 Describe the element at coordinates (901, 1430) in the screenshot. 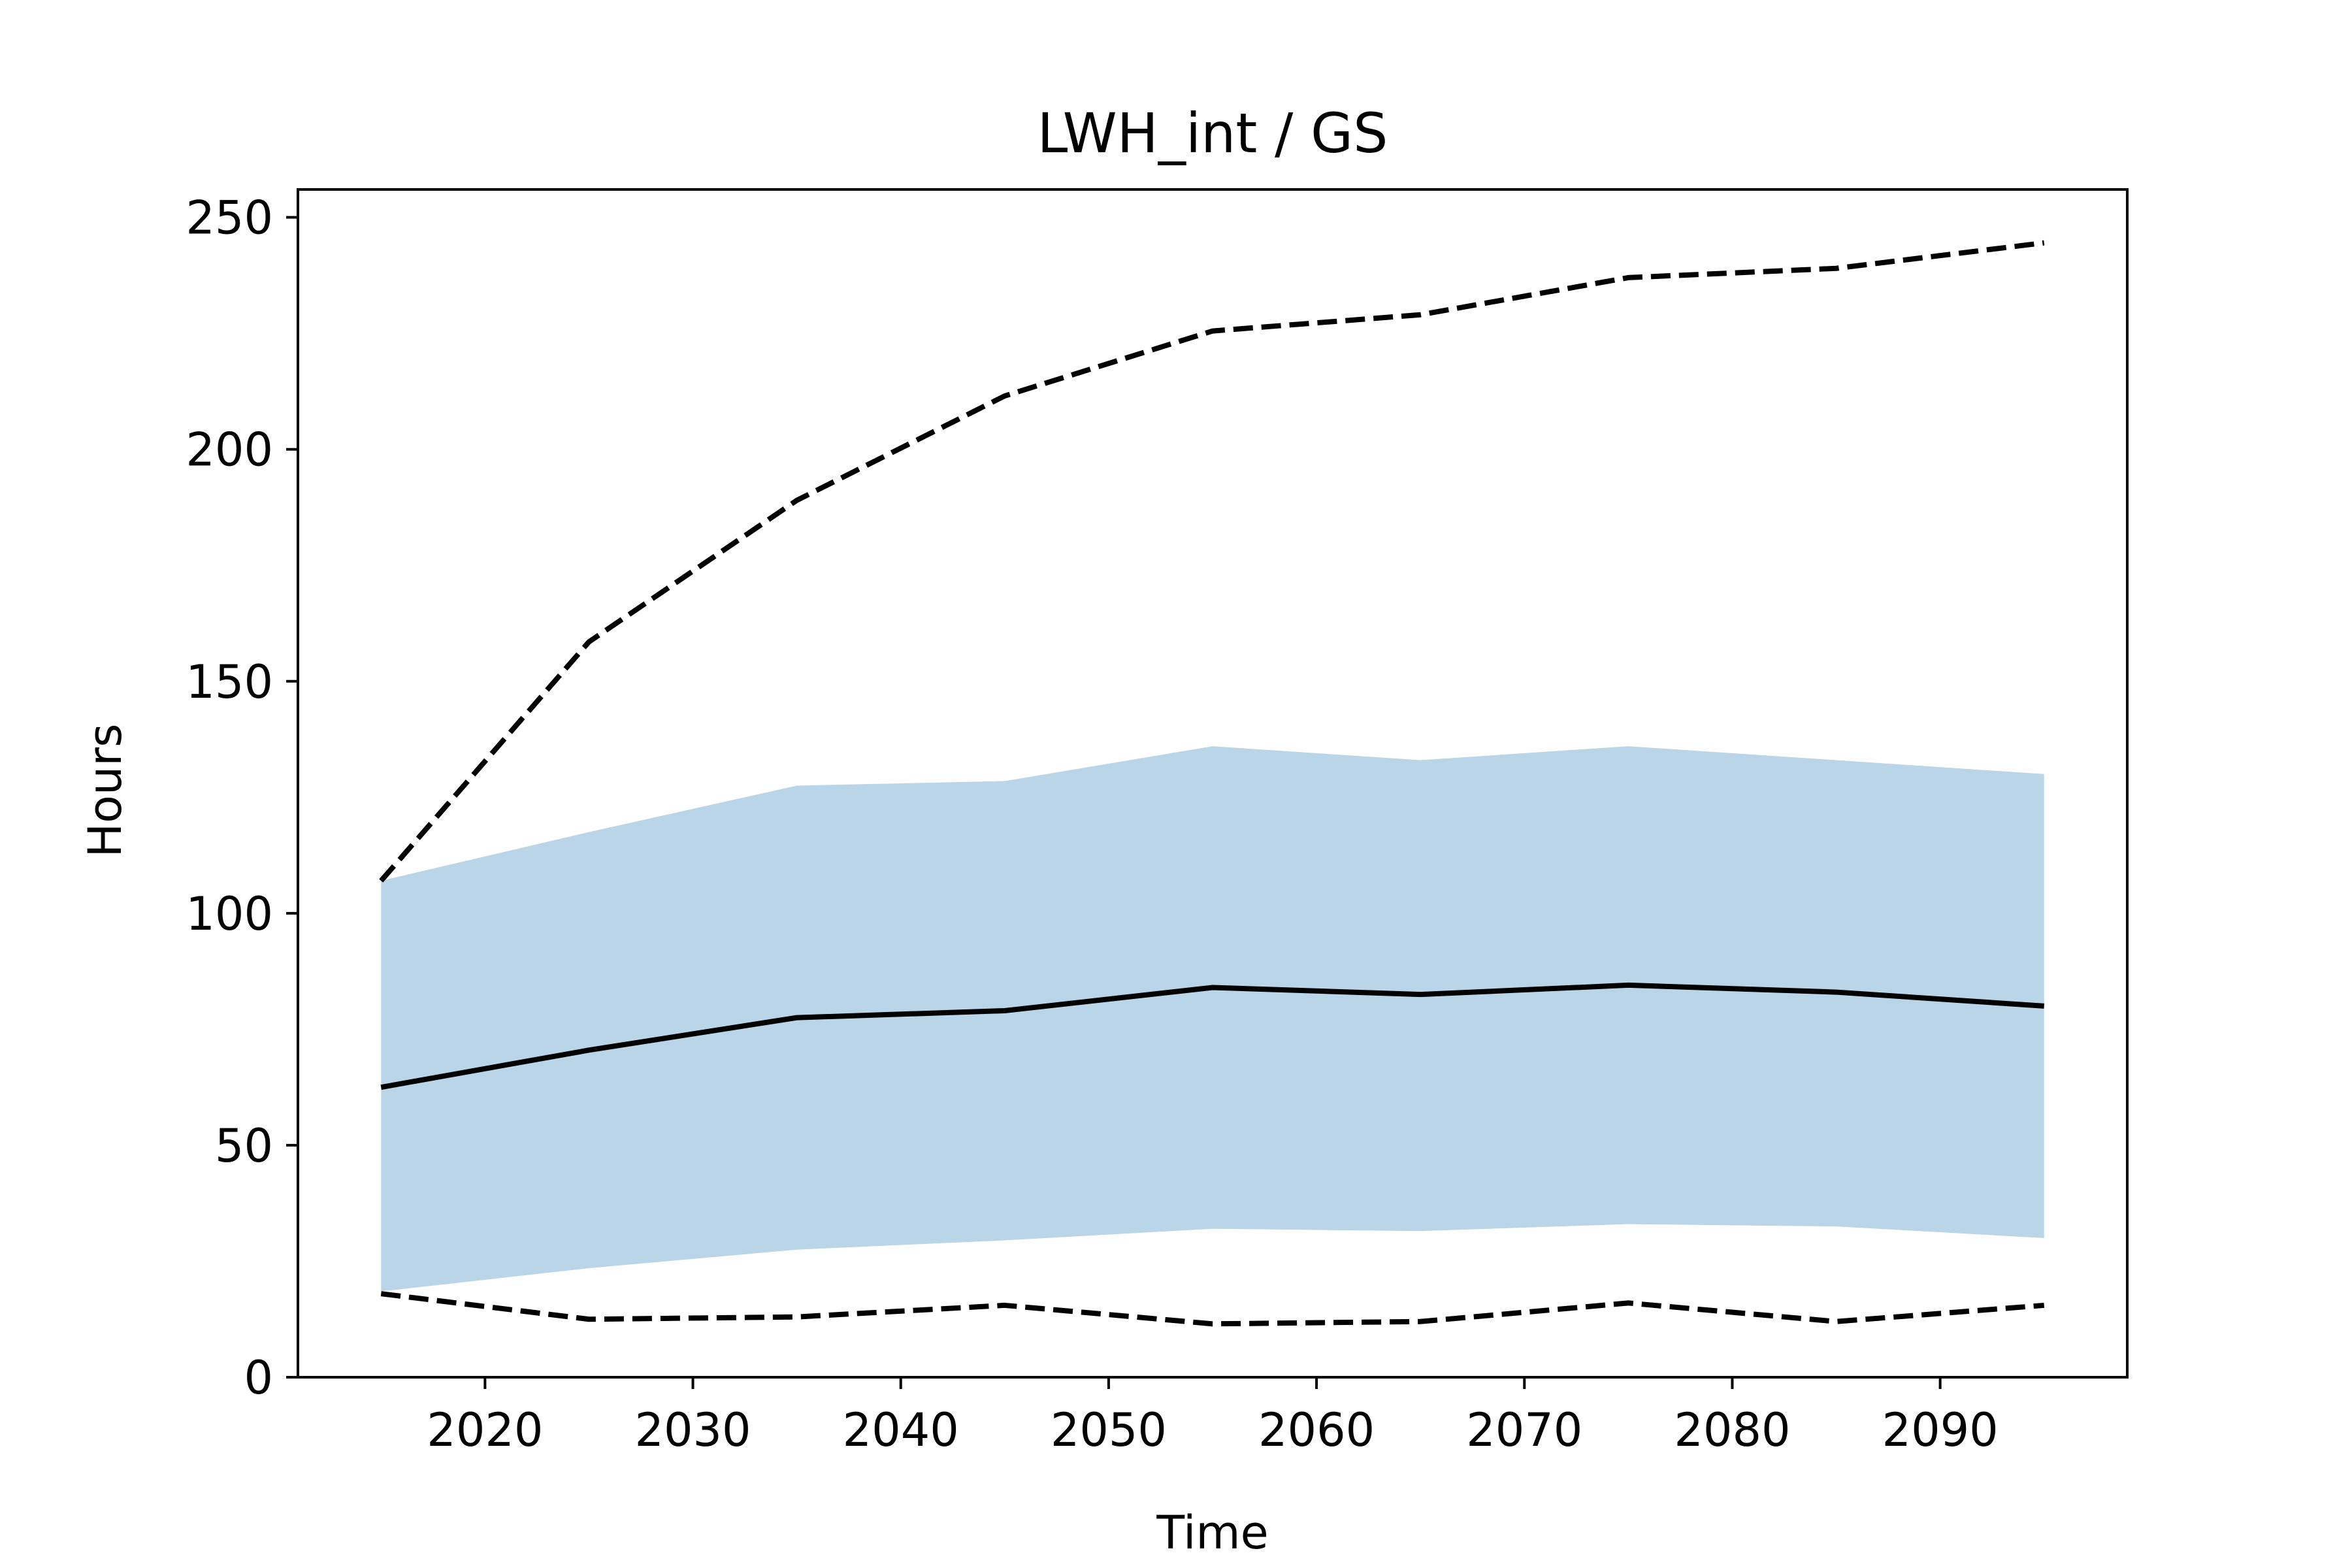

I see `x-tick-label: 2040` at that location.